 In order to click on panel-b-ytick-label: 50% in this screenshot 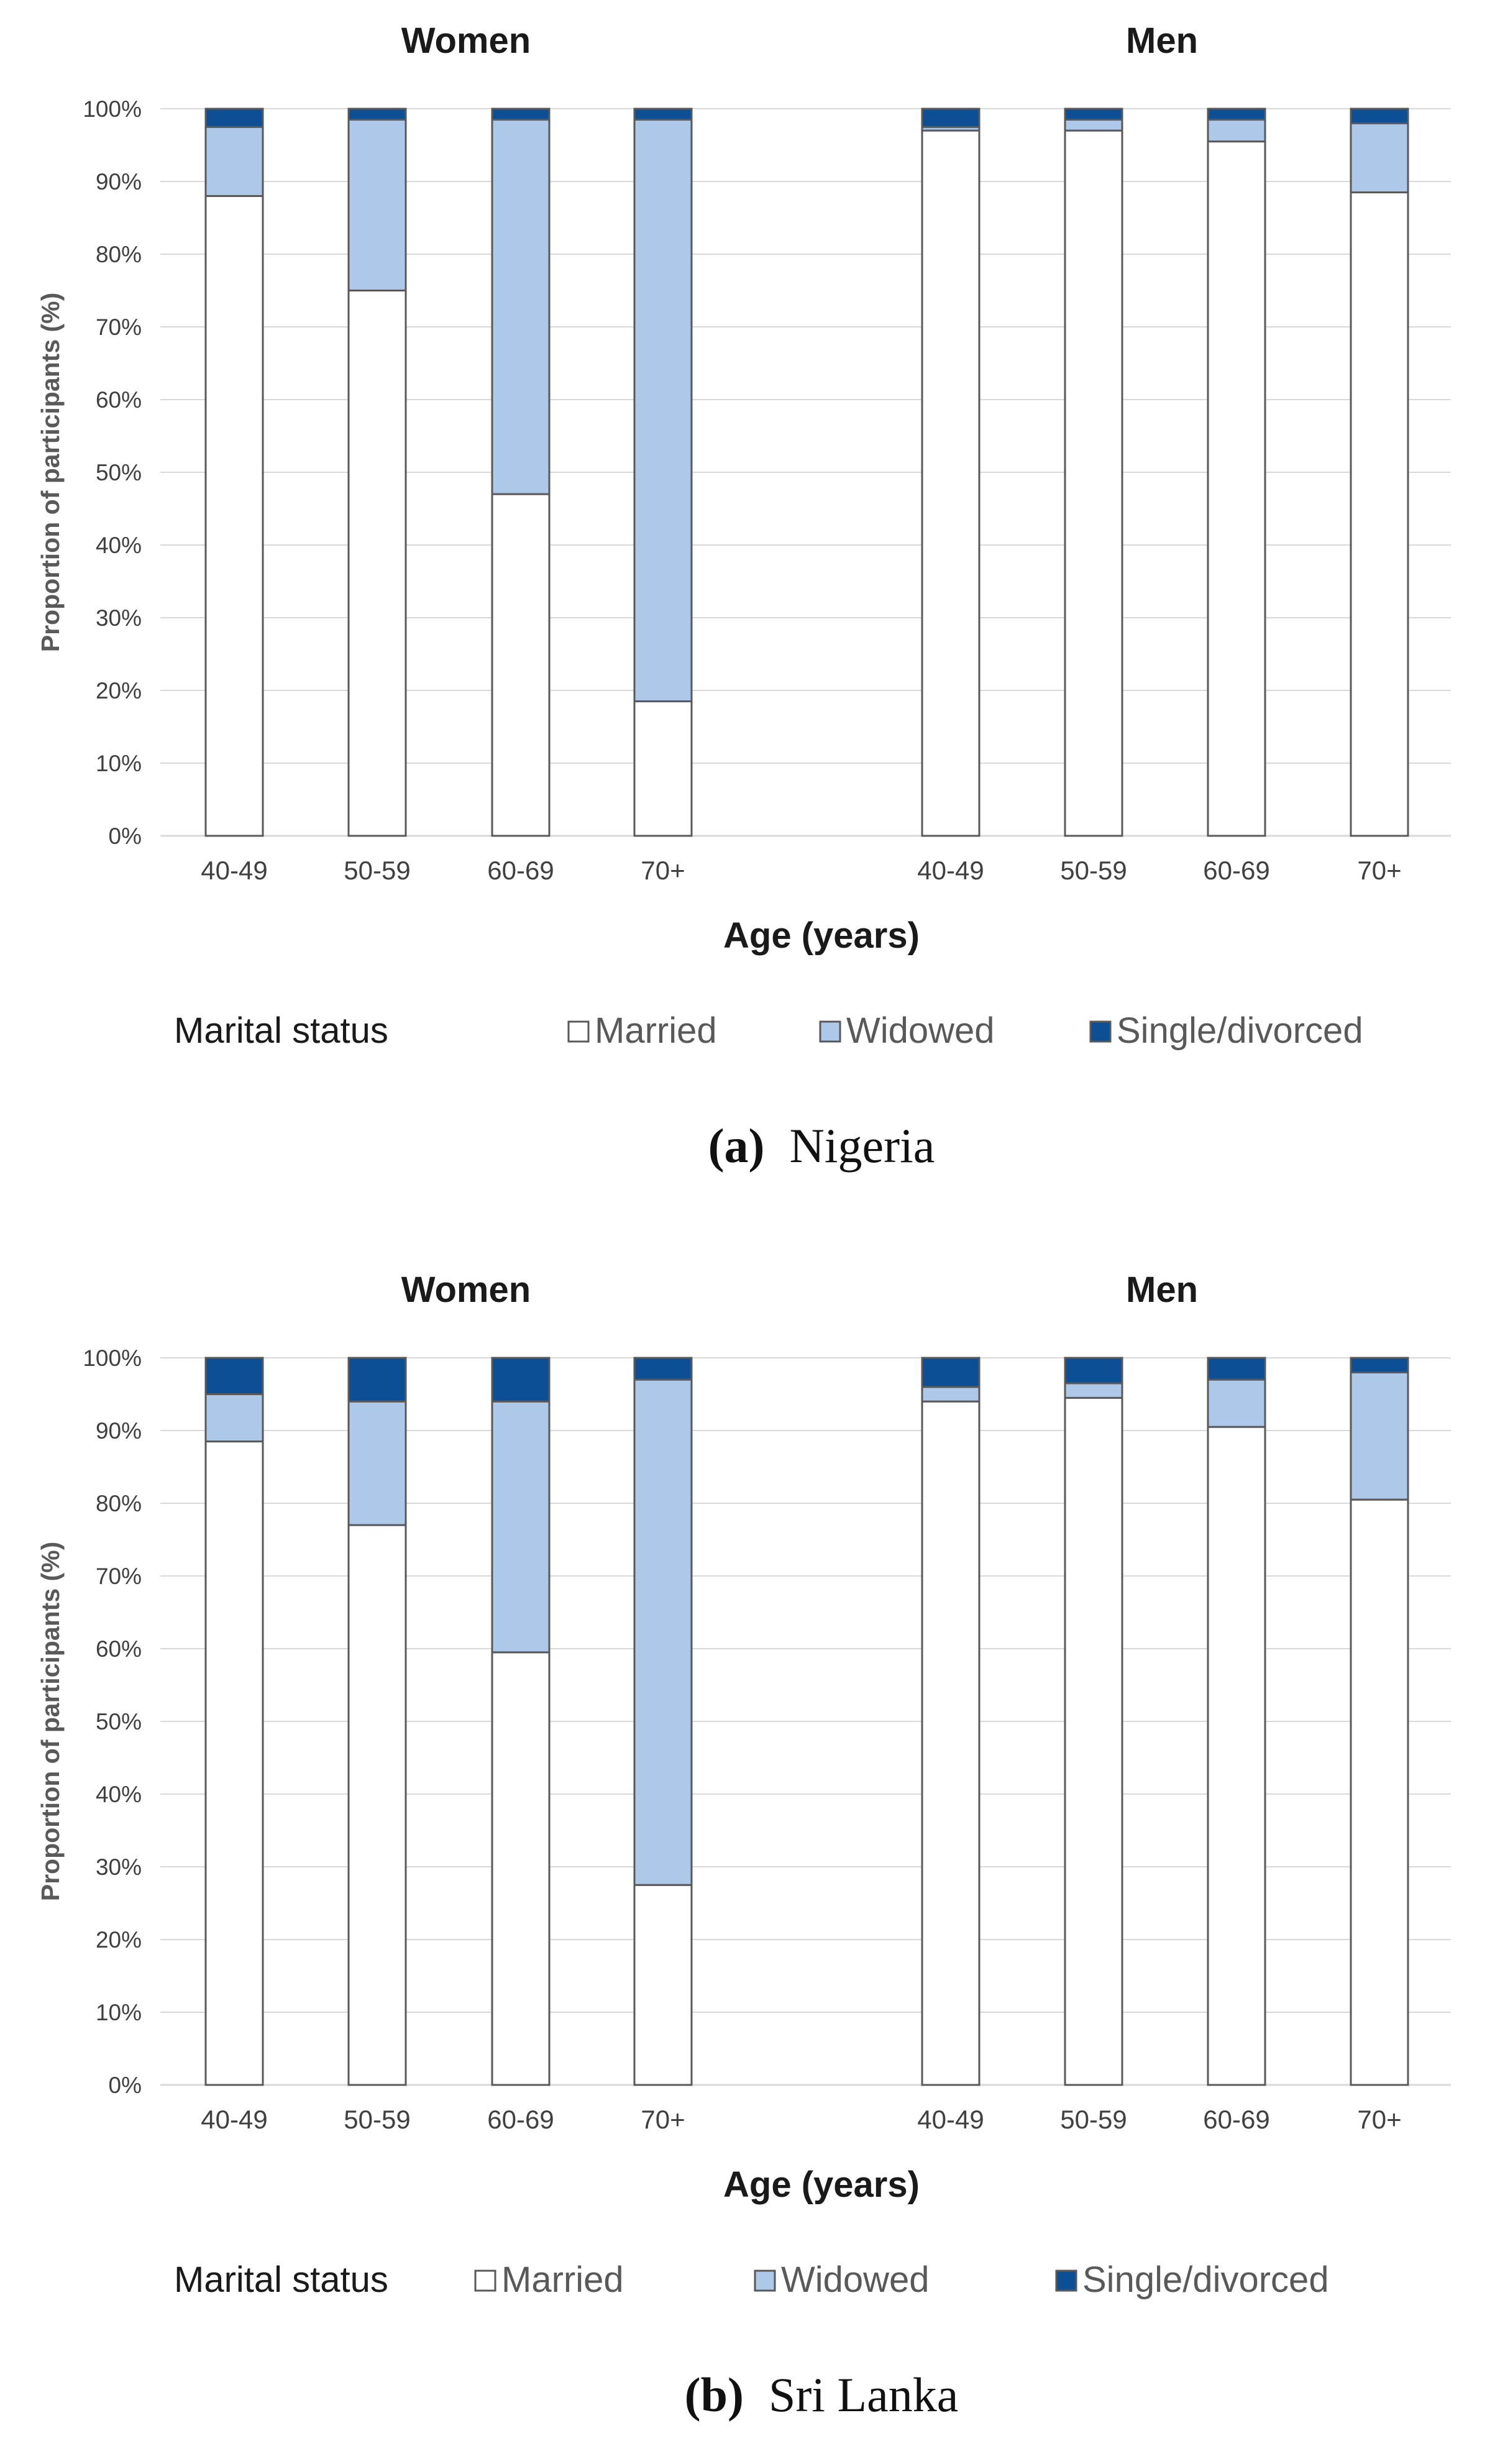, I will do `click(119, 1722)`.